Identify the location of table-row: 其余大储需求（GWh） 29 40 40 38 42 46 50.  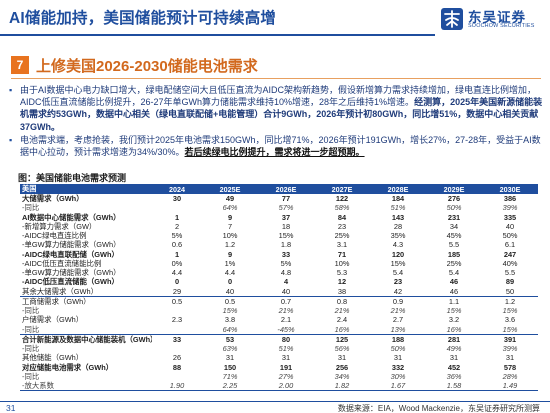
(279, 291).